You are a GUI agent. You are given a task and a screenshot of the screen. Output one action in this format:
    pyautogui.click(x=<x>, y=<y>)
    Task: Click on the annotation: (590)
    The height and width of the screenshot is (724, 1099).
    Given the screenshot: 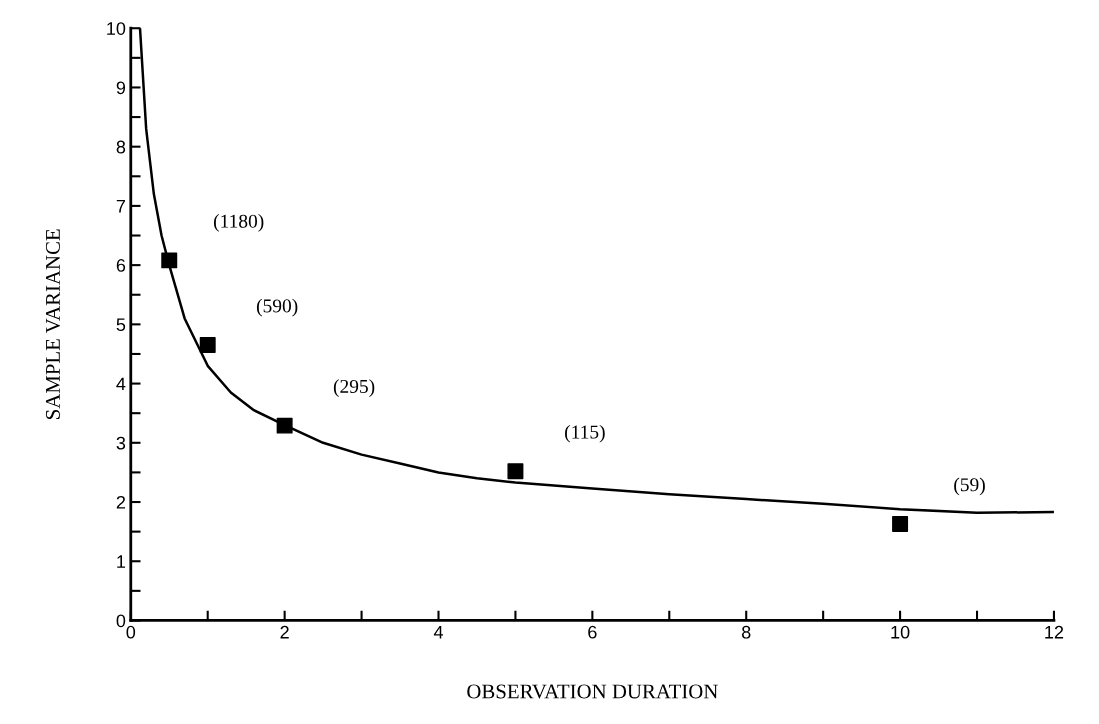 What is the action you would take?
    pyautogui.click(x=277, y=307)
    